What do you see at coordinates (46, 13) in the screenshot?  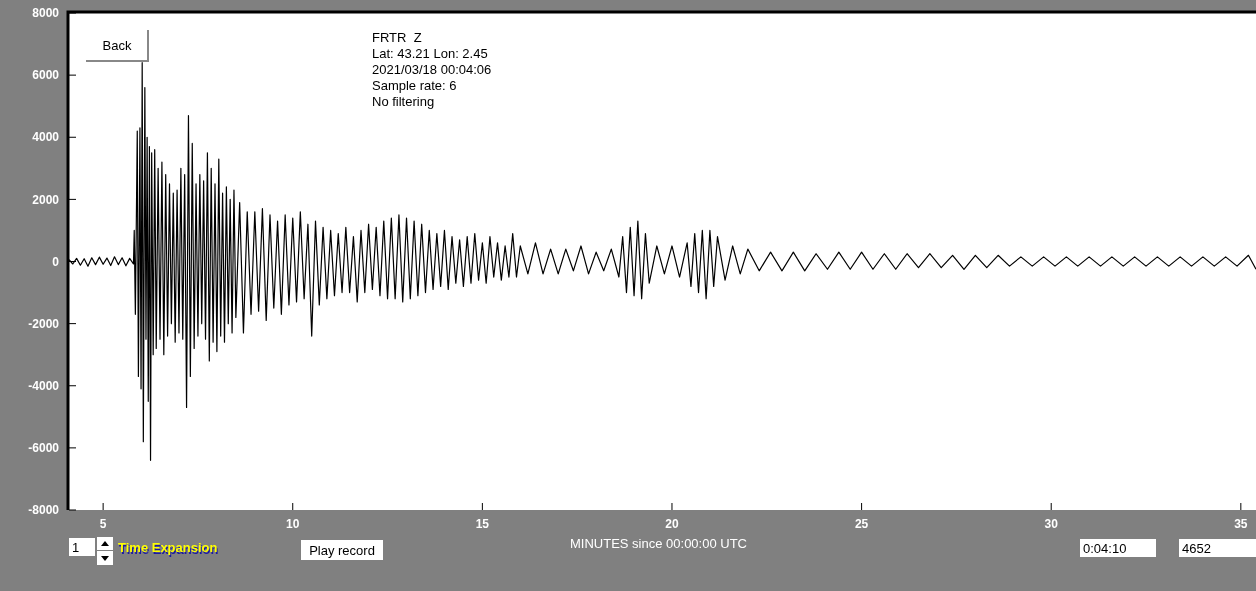 I see `y-tick-label: 8000` at bounding box center [46, 13].